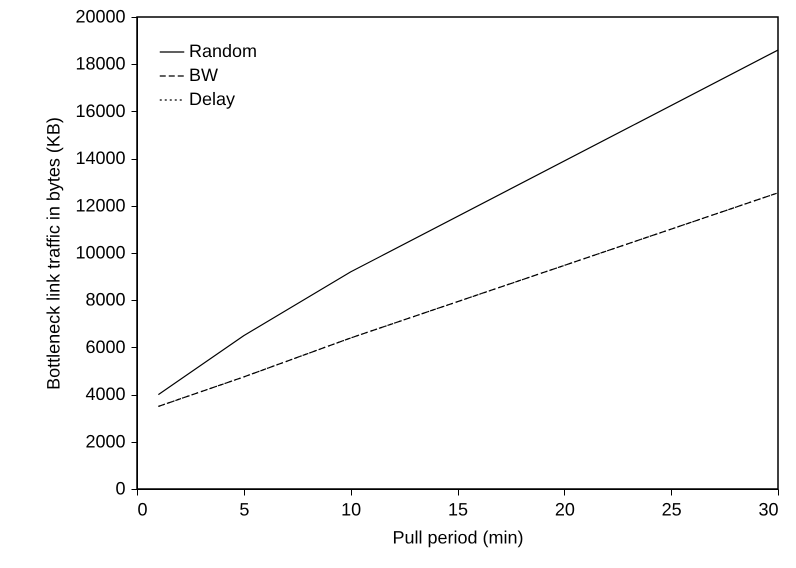 This screenshot has height=568, width=796. What do you see at coordinates (458, 538) in the screenshot?
I see `x-axis-title: Pull period (min)` at bounding box center [458, 538].